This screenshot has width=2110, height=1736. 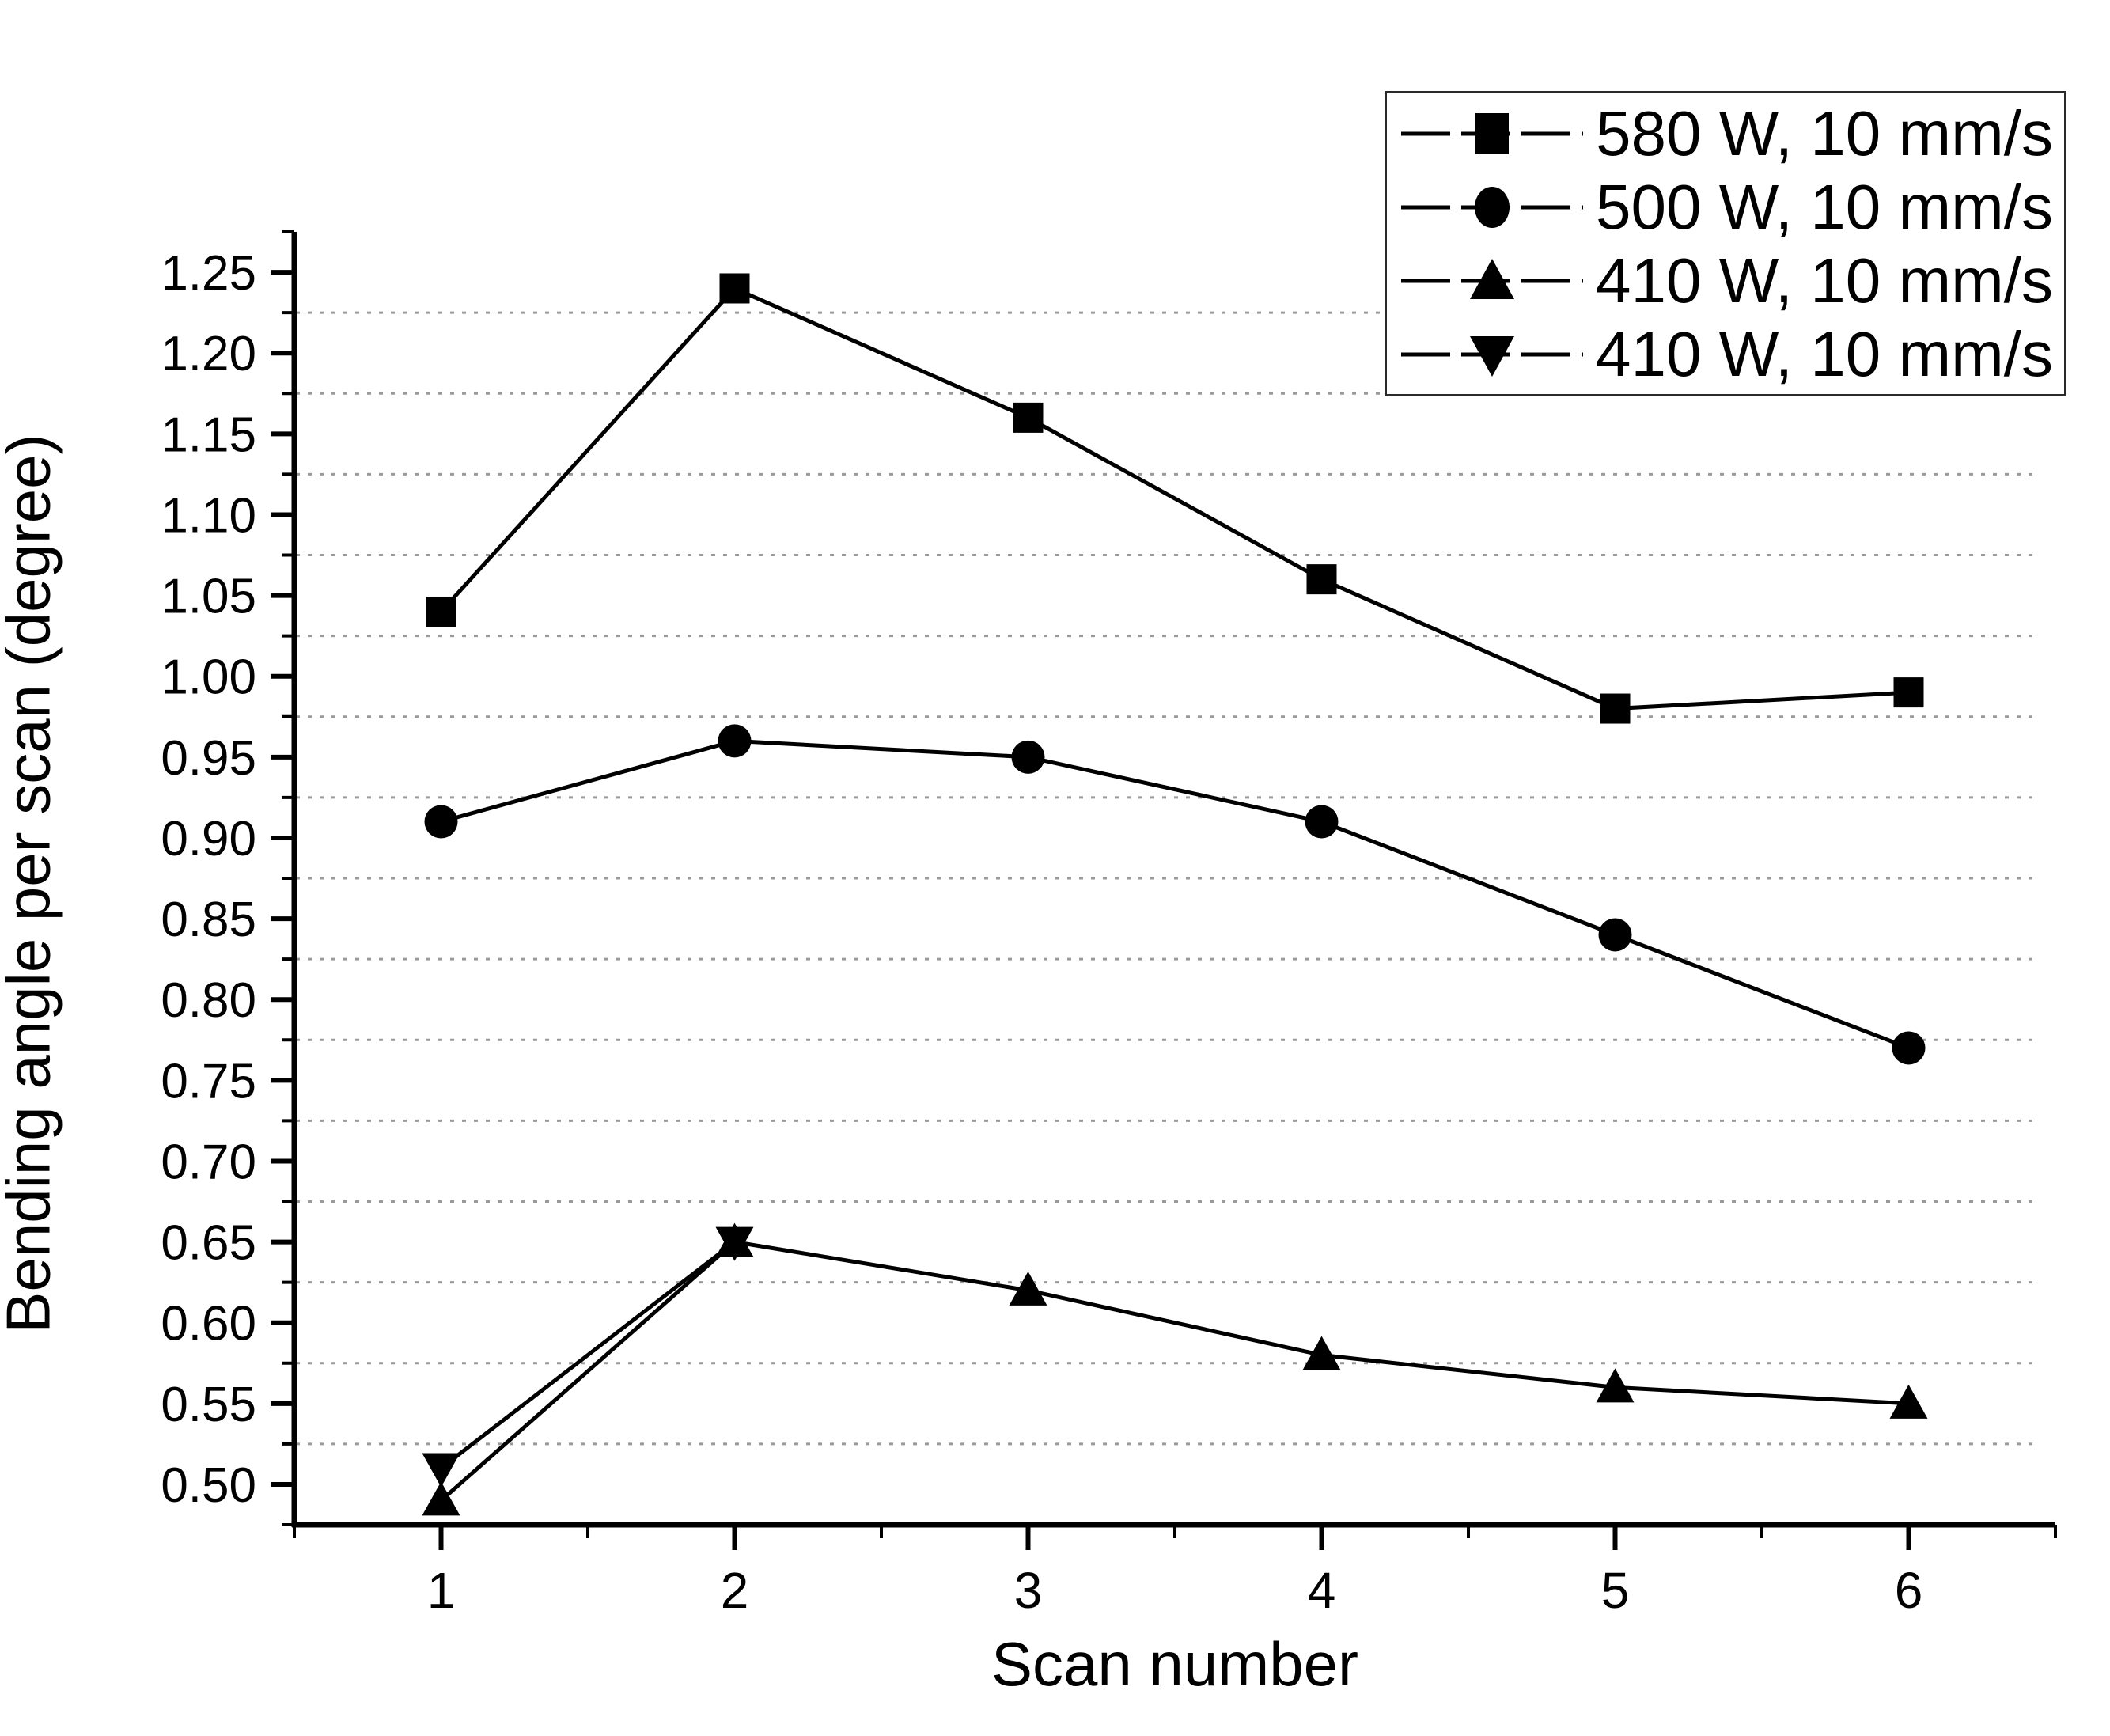 I want to click on legend-label: 580 W, 10 mm/s, so click(x=1824, y=133).